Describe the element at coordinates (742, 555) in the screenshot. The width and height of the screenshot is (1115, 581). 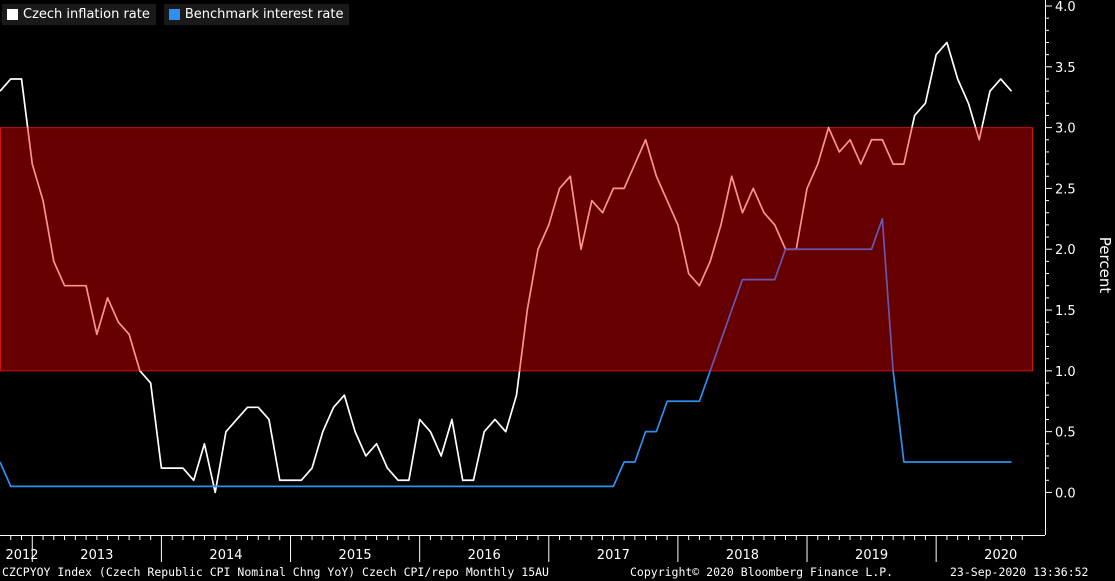
I see `year-label: 2018` at that location.